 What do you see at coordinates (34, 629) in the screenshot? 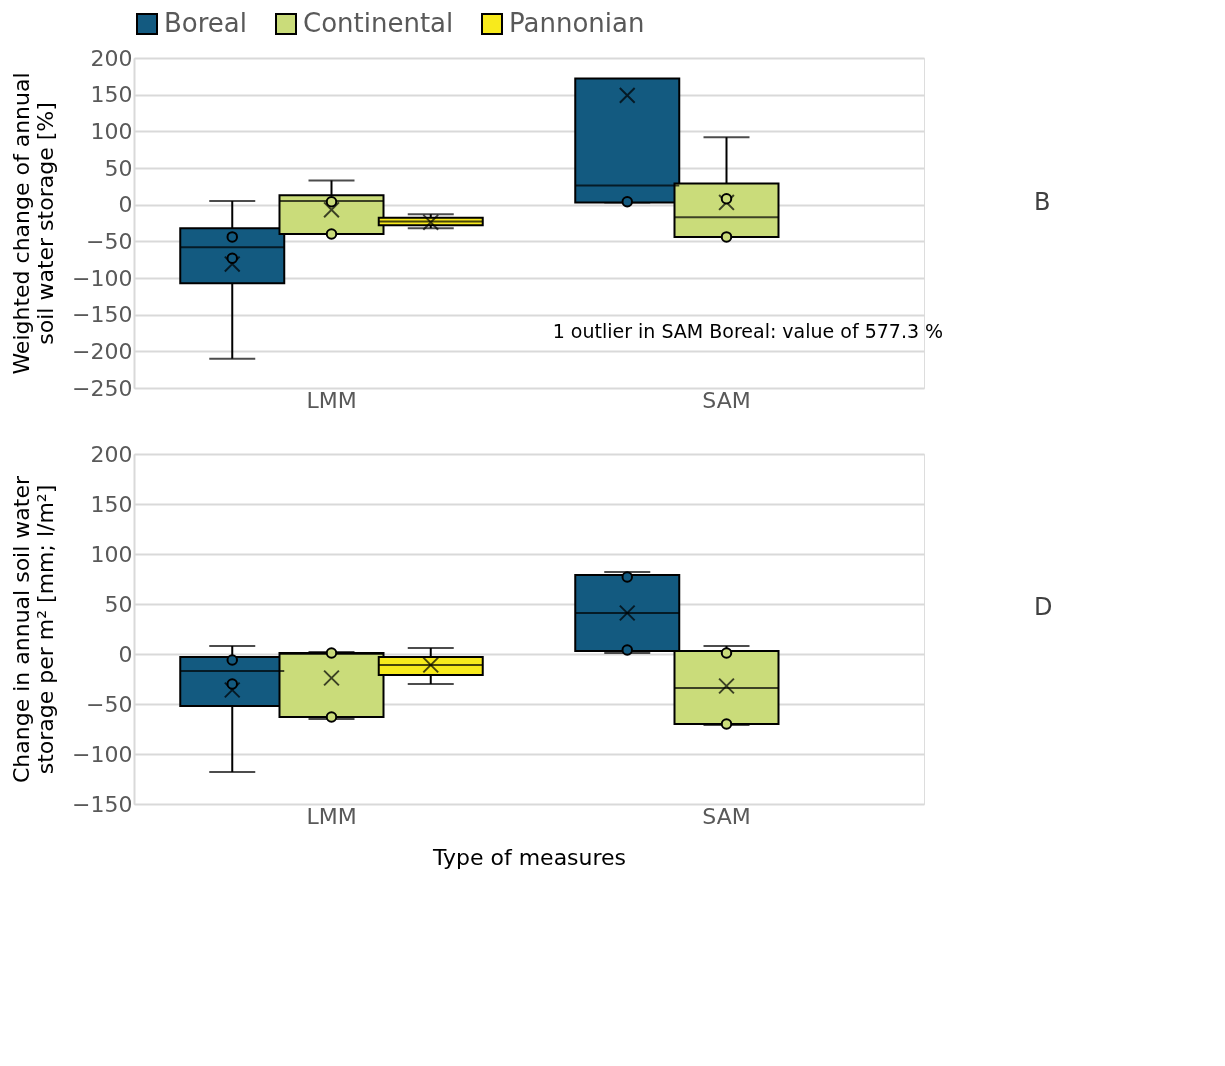
I see `y-axis-title: Change in annual soil water storage per m² [mm; l/m²]` at bounding box center [34, 629].